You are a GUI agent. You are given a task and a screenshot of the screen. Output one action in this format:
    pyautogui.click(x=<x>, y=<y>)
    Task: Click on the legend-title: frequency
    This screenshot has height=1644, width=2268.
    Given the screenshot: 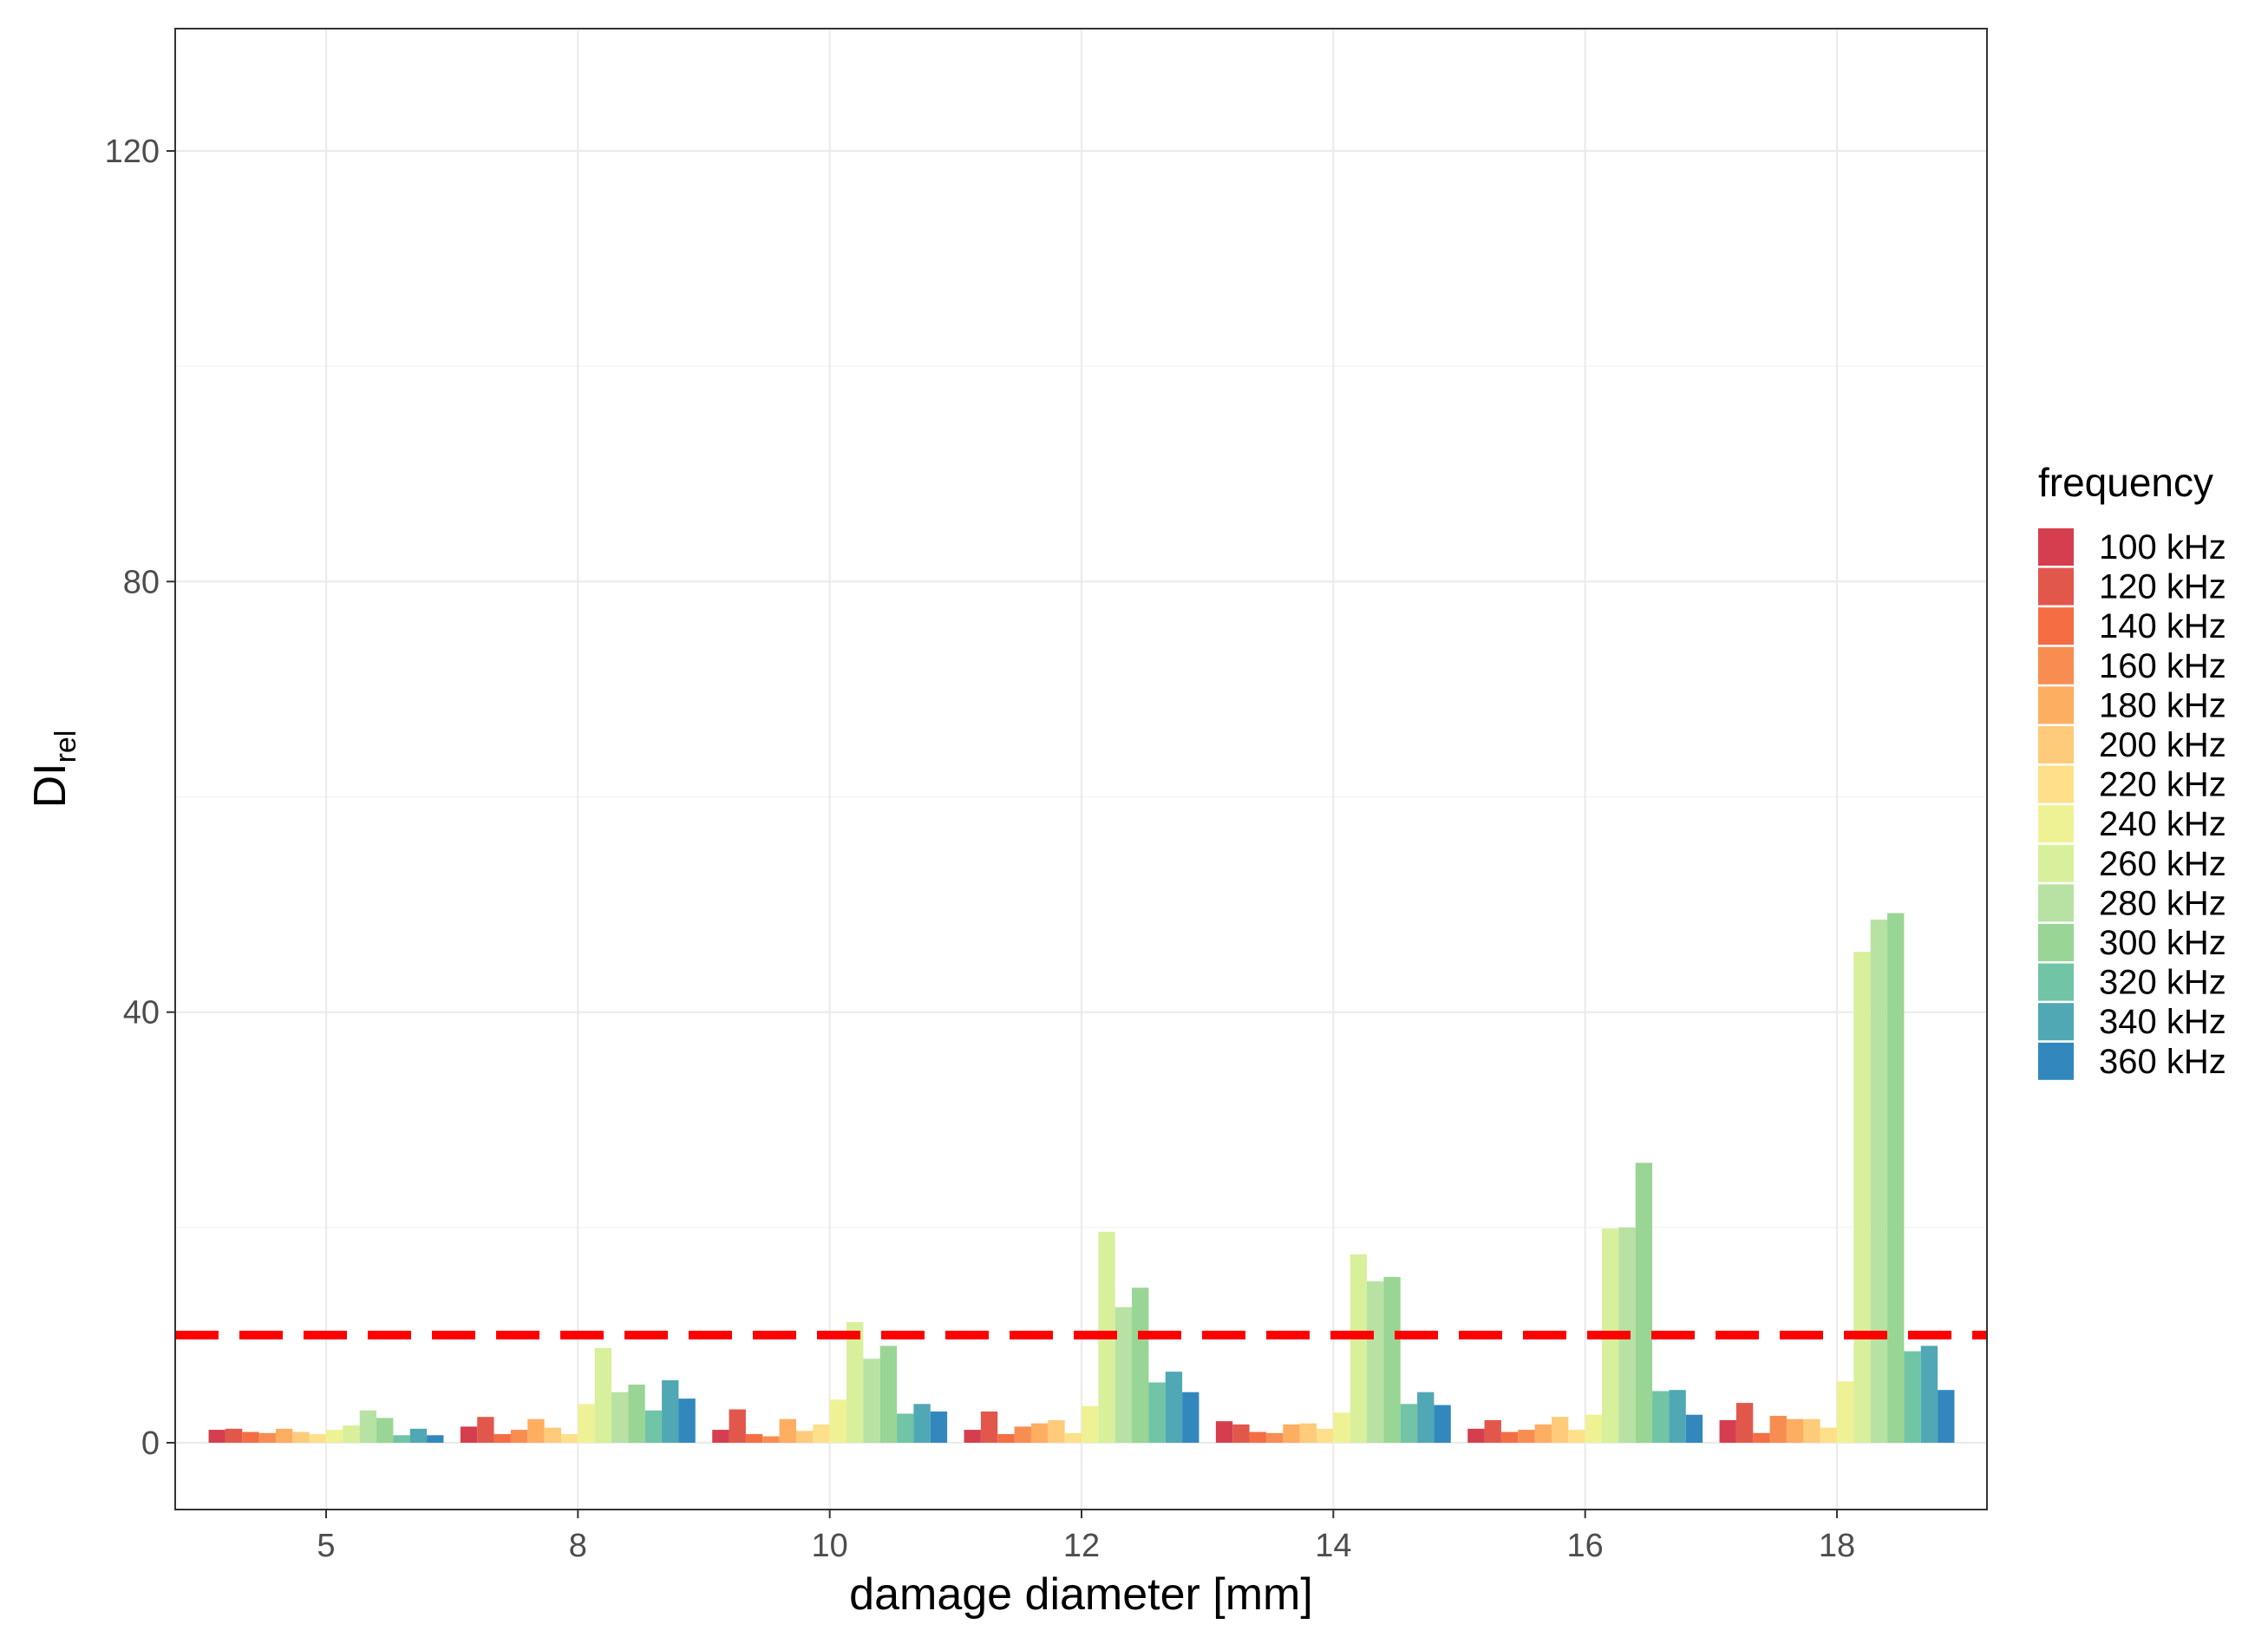 What is the action you would take?
    pyautogui.click(x=2125, y=482)
    